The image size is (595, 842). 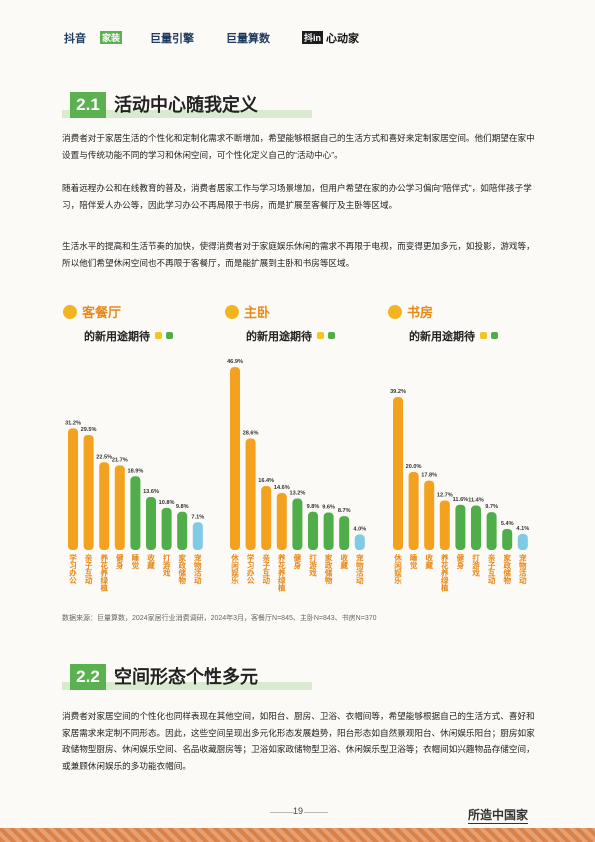 I want to click on data-label: 5.4%, so click(x=507, y=524).